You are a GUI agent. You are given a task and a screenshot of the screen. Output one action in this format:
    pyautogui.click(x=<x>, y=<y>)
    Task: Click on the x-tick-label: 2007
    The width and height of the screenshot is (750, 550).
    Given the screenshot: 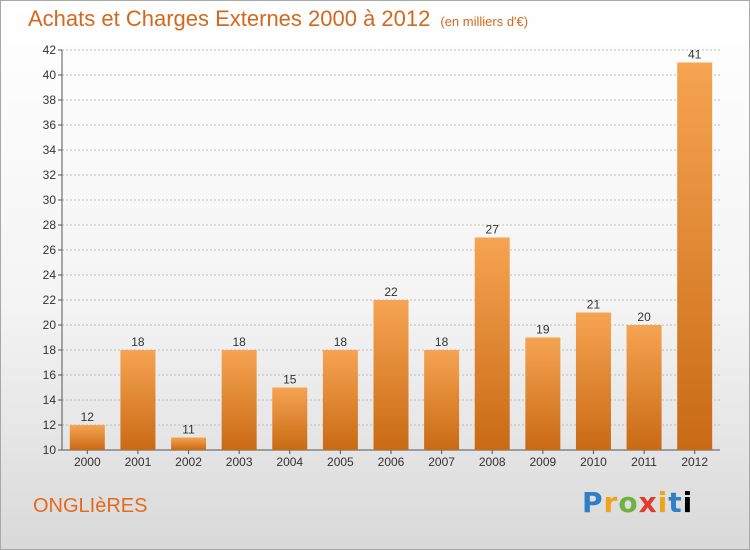 What is the action you would take?
    pyautogui.click(x=441, y=462)
    